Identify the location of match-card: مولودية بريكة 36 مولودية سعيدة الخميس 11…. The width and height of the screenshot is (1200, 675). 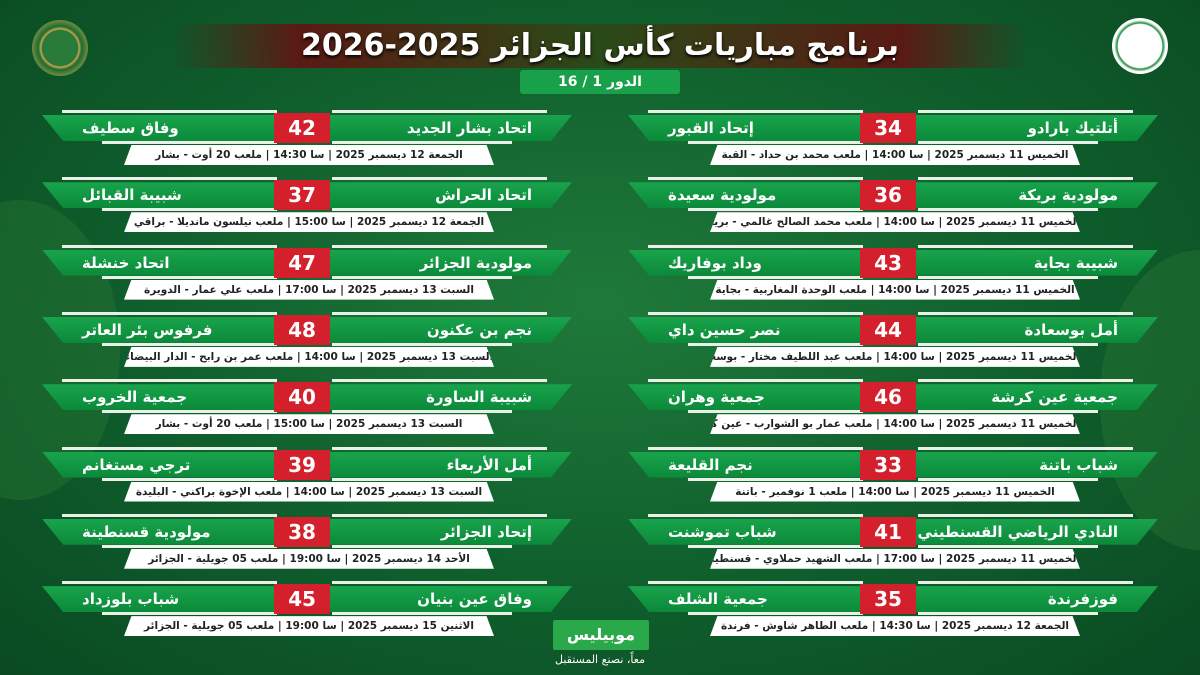
(893, 207).